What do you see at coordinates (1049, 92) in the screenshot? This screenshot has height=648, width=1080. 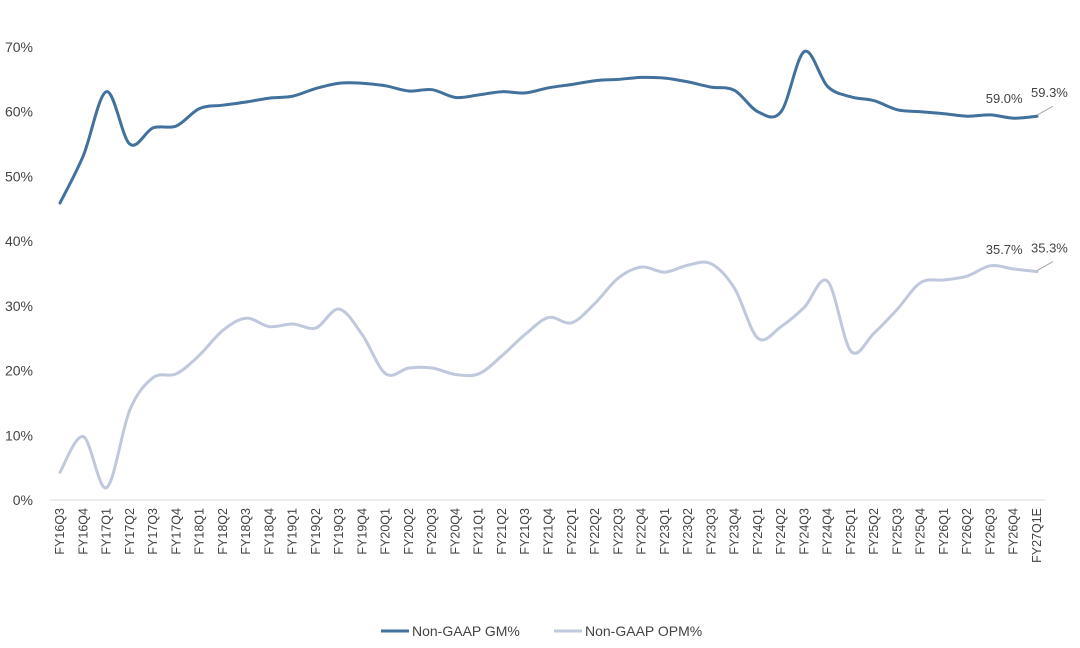 I see `data-label-gm: 59.3%` at bounding box center [1049, 92].